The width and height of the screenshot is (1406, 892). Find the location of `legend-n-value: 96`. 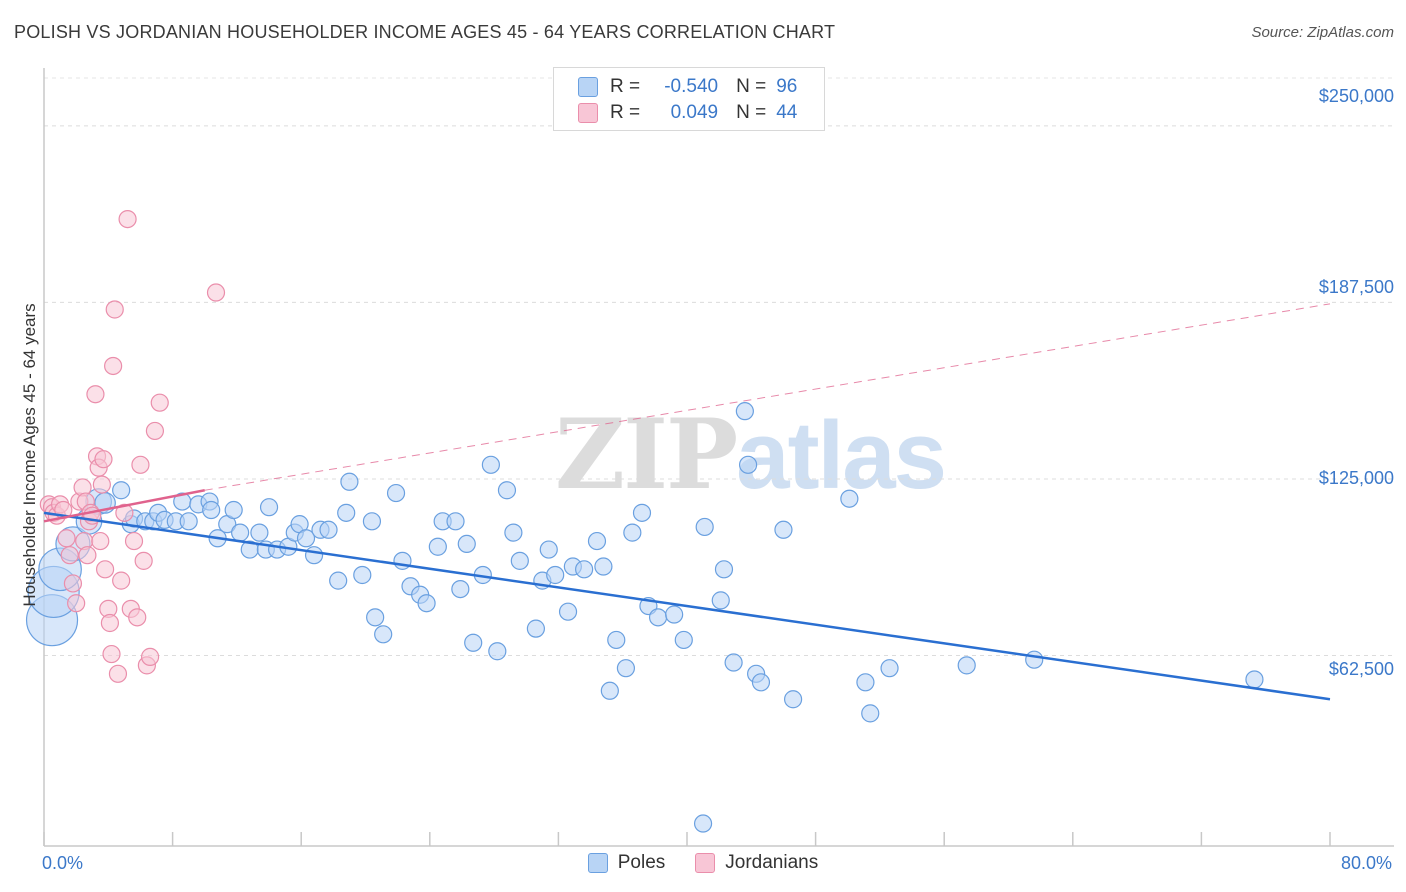

legend-n-value: 96 is located at coordinates (787, 86).